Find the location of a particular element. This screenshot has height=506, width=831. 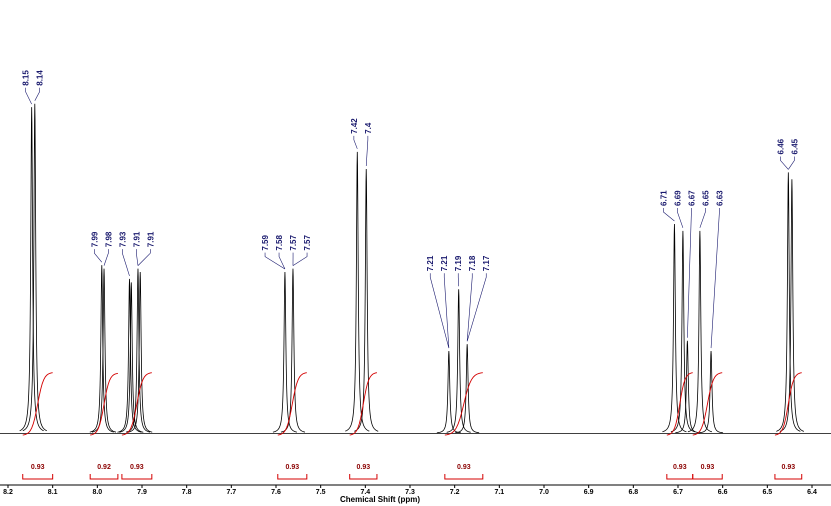

peak-label: 7.93 is located at coordinates (122, 239).